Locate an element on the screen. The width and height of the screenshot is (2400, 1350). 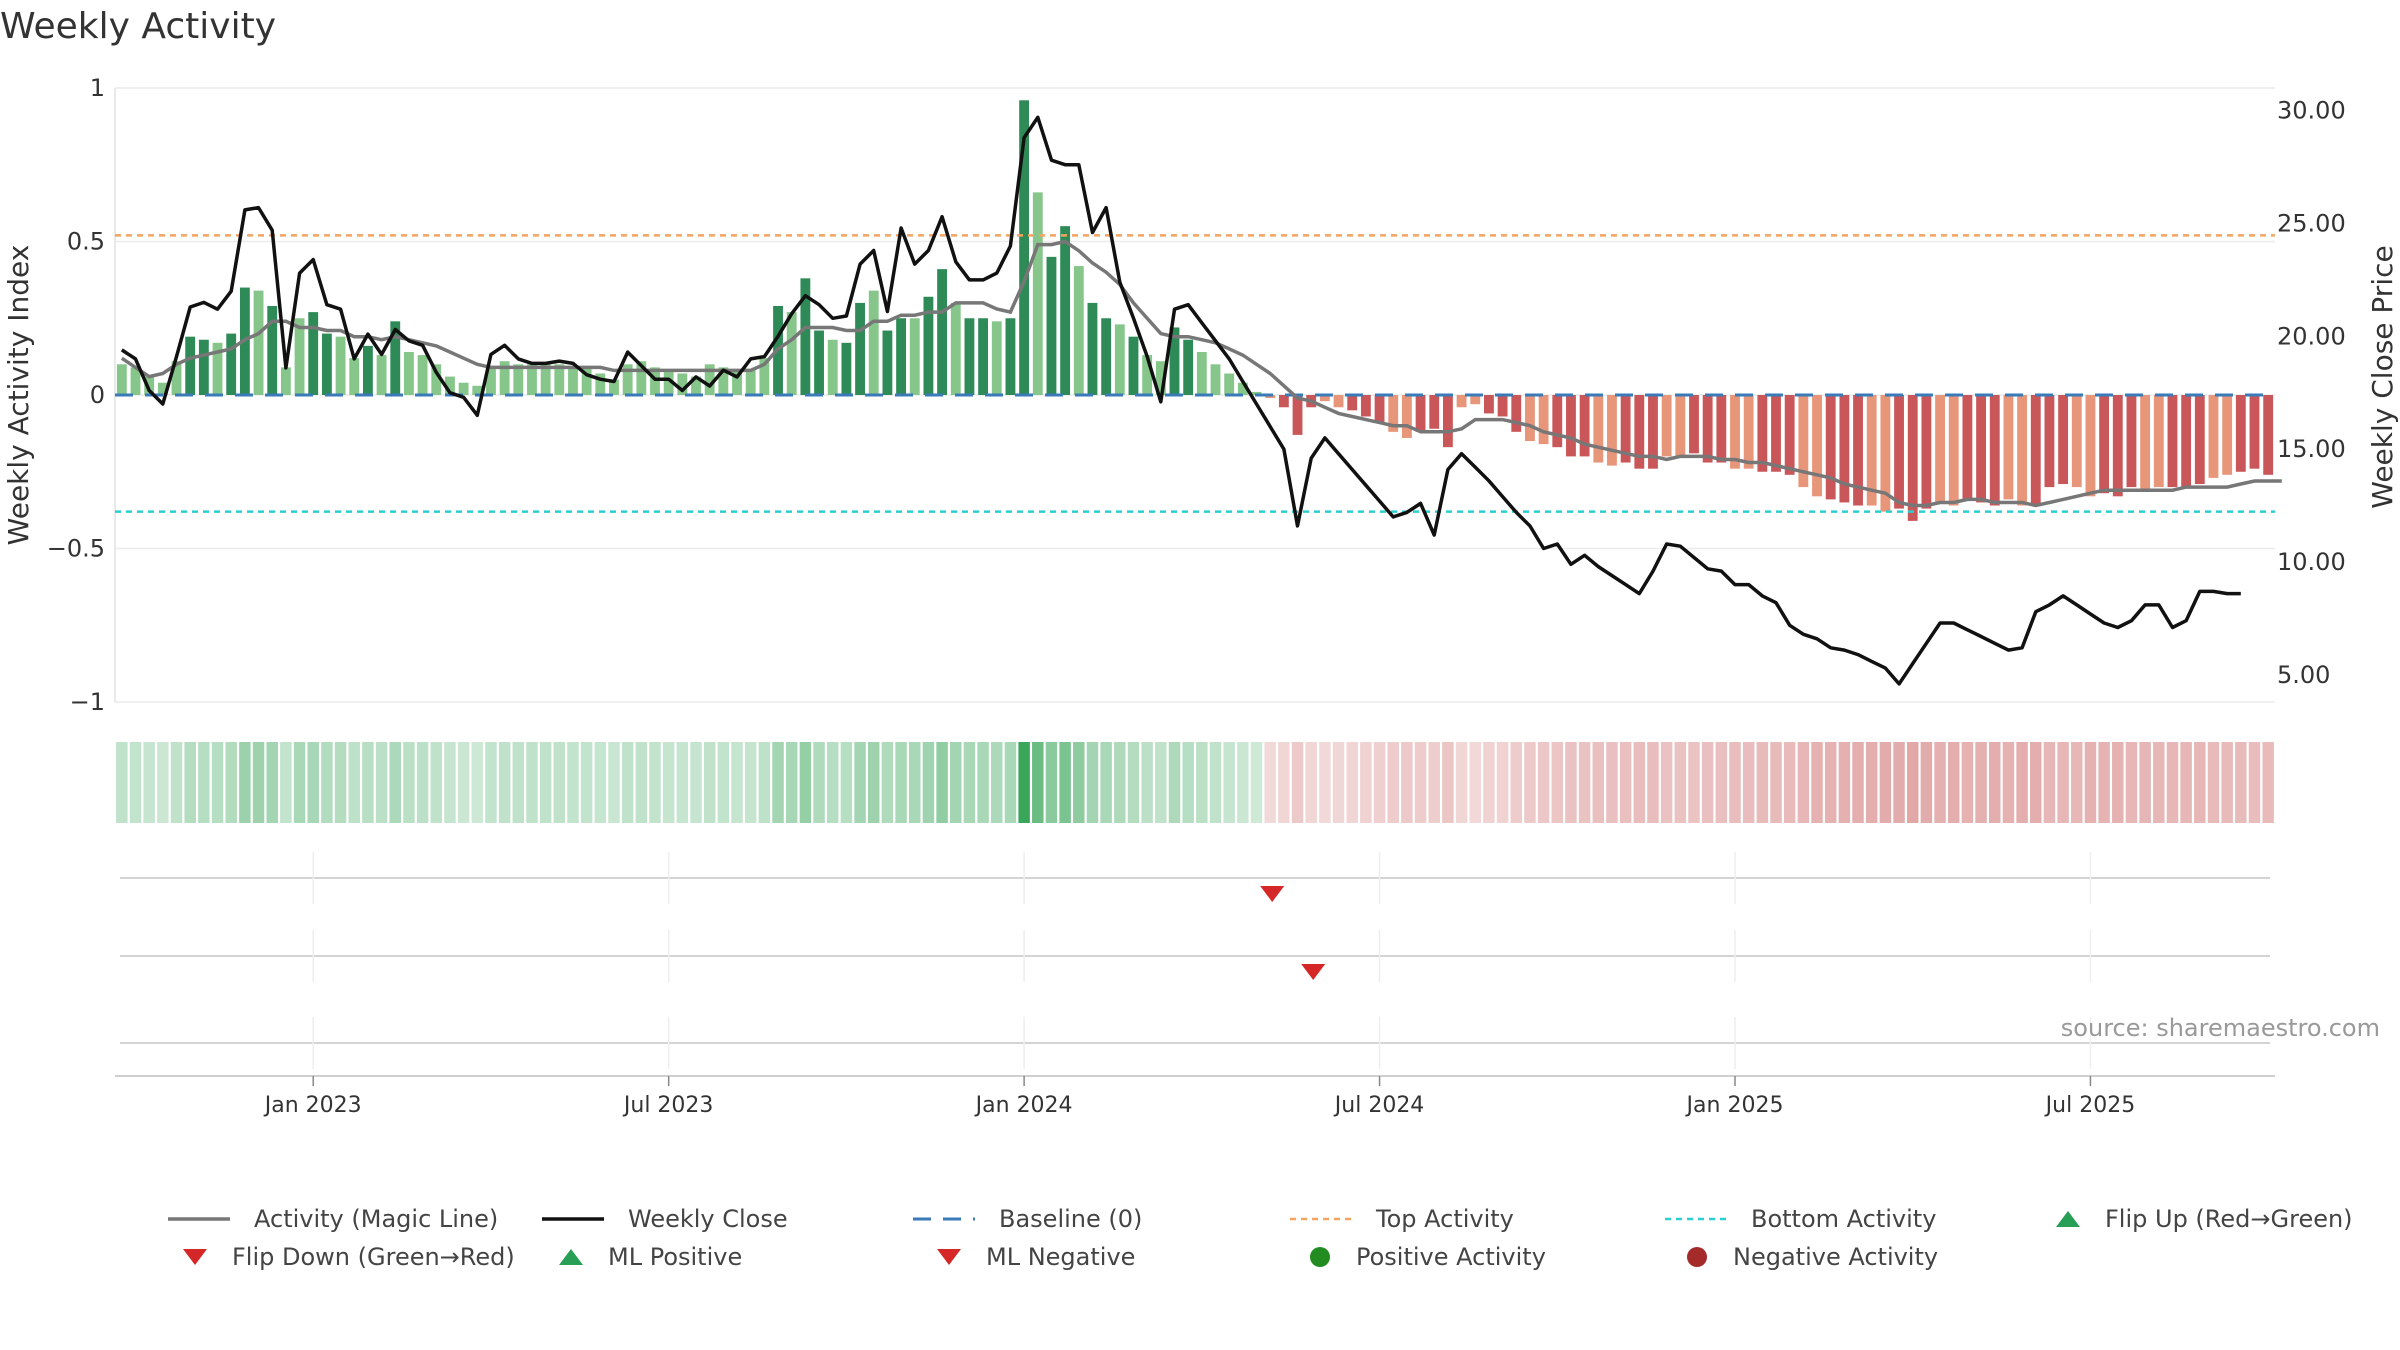
legend-item-negative-activity: Negative Activity is located at coordinates (1811, 1257).